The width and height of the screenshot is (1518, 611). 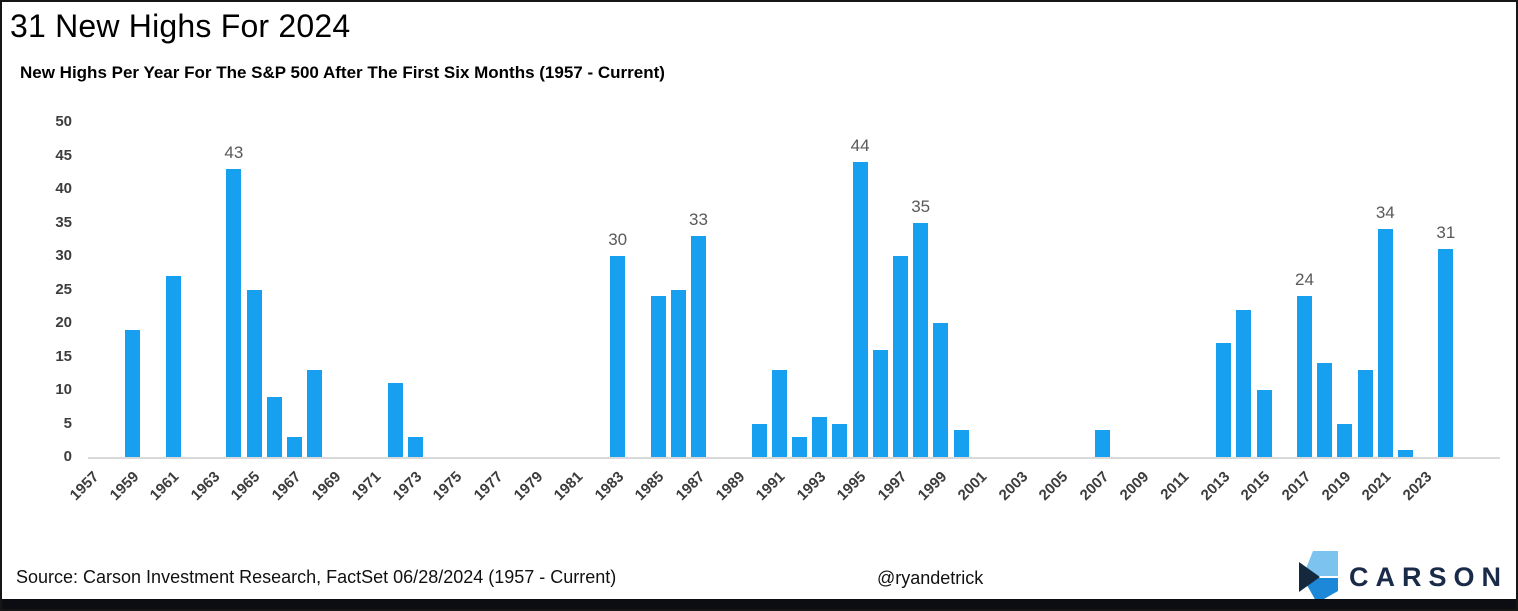 I want to click on bar-2019, so click(x=1345, y=440).